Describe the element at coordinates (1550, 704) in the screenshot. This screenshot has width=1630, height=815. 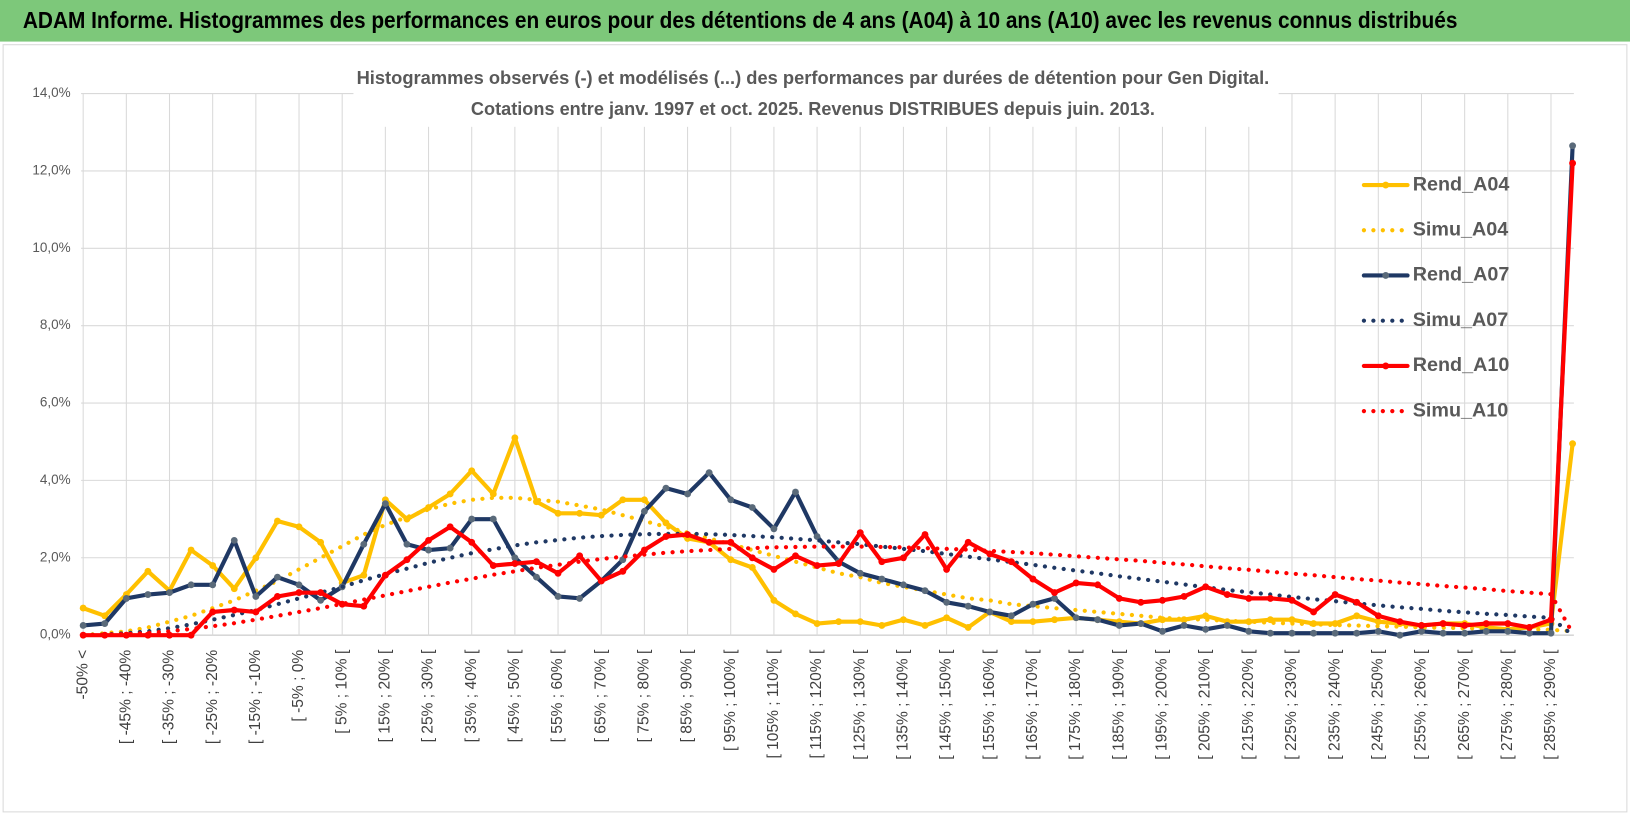
I see `x-tick-label: [ 285% ; 290% [` at that location.